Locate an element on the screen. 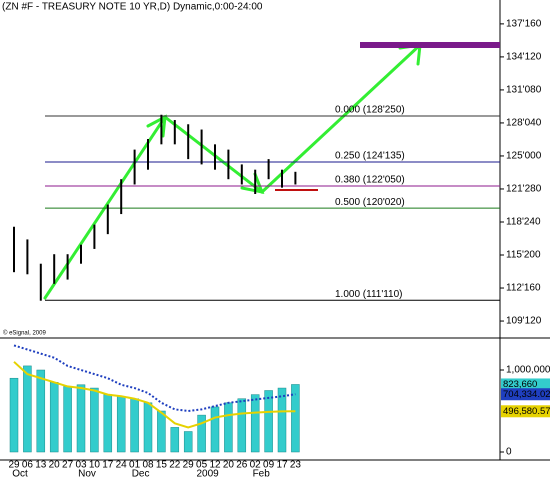  y-tick-label: 0 is located at coordinates (509, 452).